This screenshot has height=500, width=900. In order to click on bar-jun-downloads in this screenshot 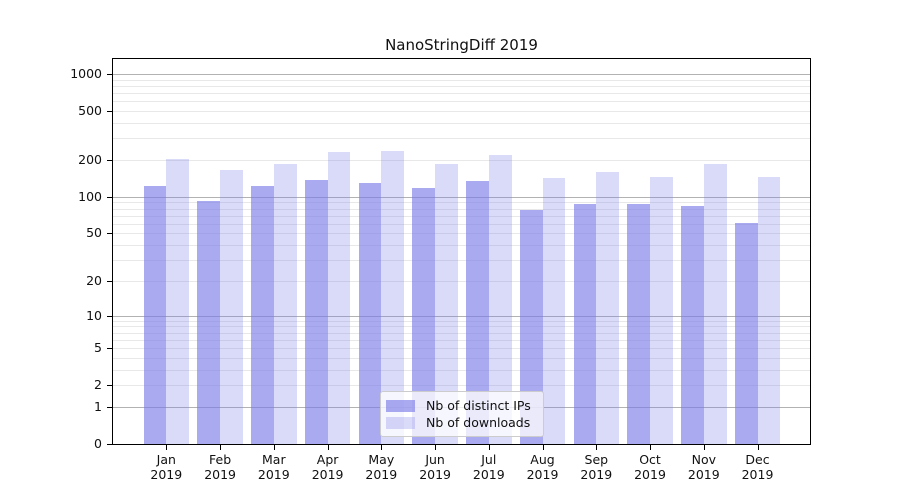, I will do `click(446, 304)`.